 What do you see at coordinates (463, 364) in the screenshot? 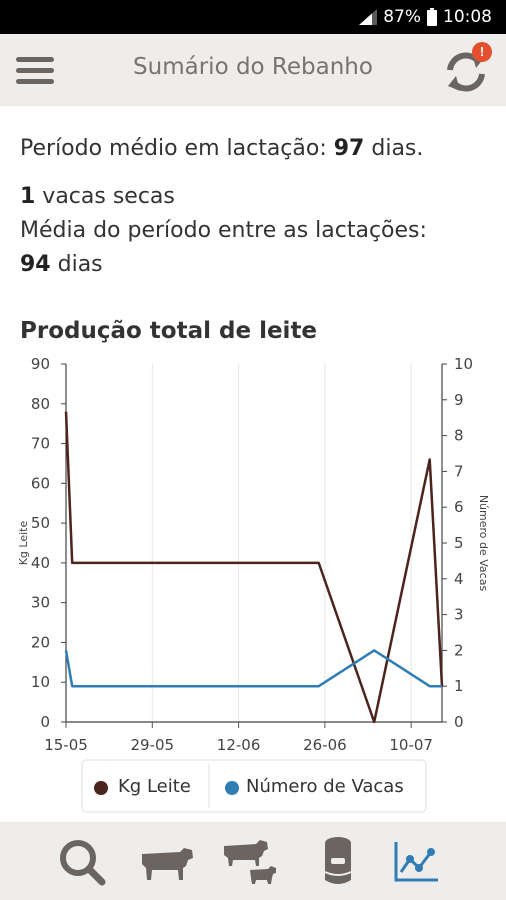
I see `y-right-tick-label: 10` at bounding box center [463, 364].